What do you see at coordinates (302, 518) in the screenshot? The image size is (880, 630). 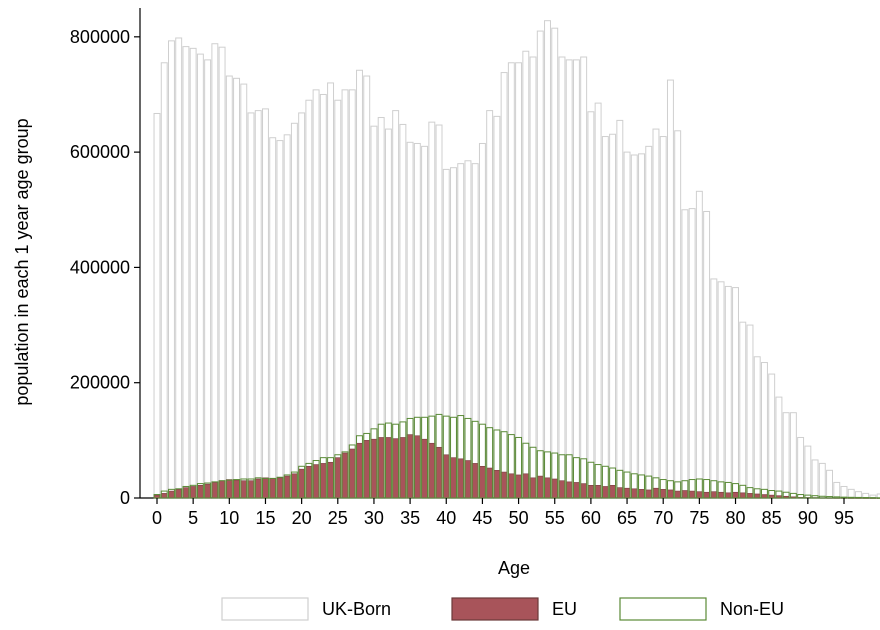 I see `x-tick-label-4: 20` at bounding box center [302, 518].